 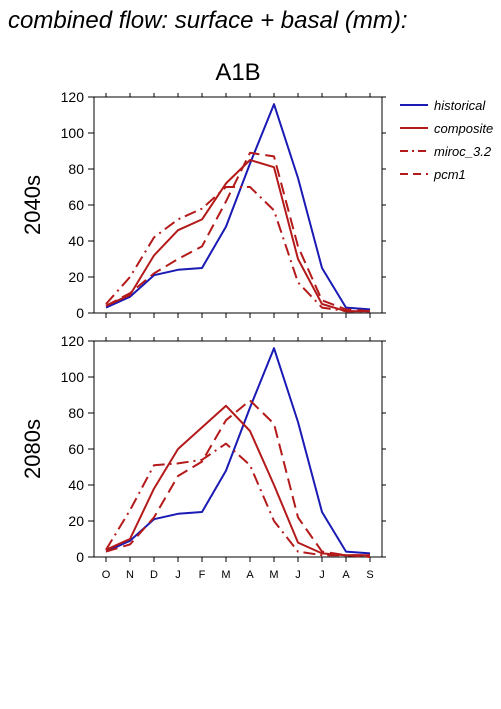 What do you see at coordinates (32, 205) in the screenshot?
I see `panel-label: 2040s` at bounding box center [32, 205].